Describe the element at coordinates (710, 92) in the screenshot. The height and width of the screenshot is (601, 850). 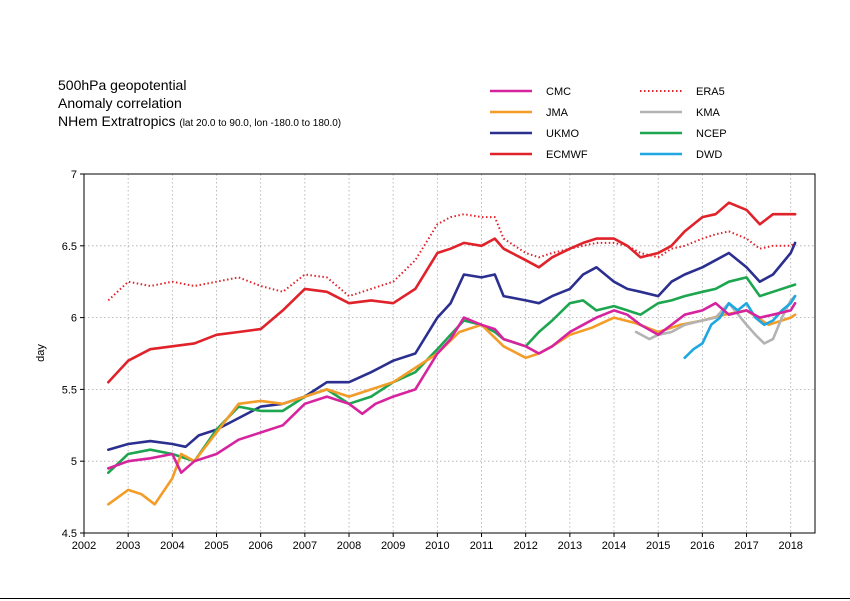
I see `legend-label-era5: ERA5` at that location.